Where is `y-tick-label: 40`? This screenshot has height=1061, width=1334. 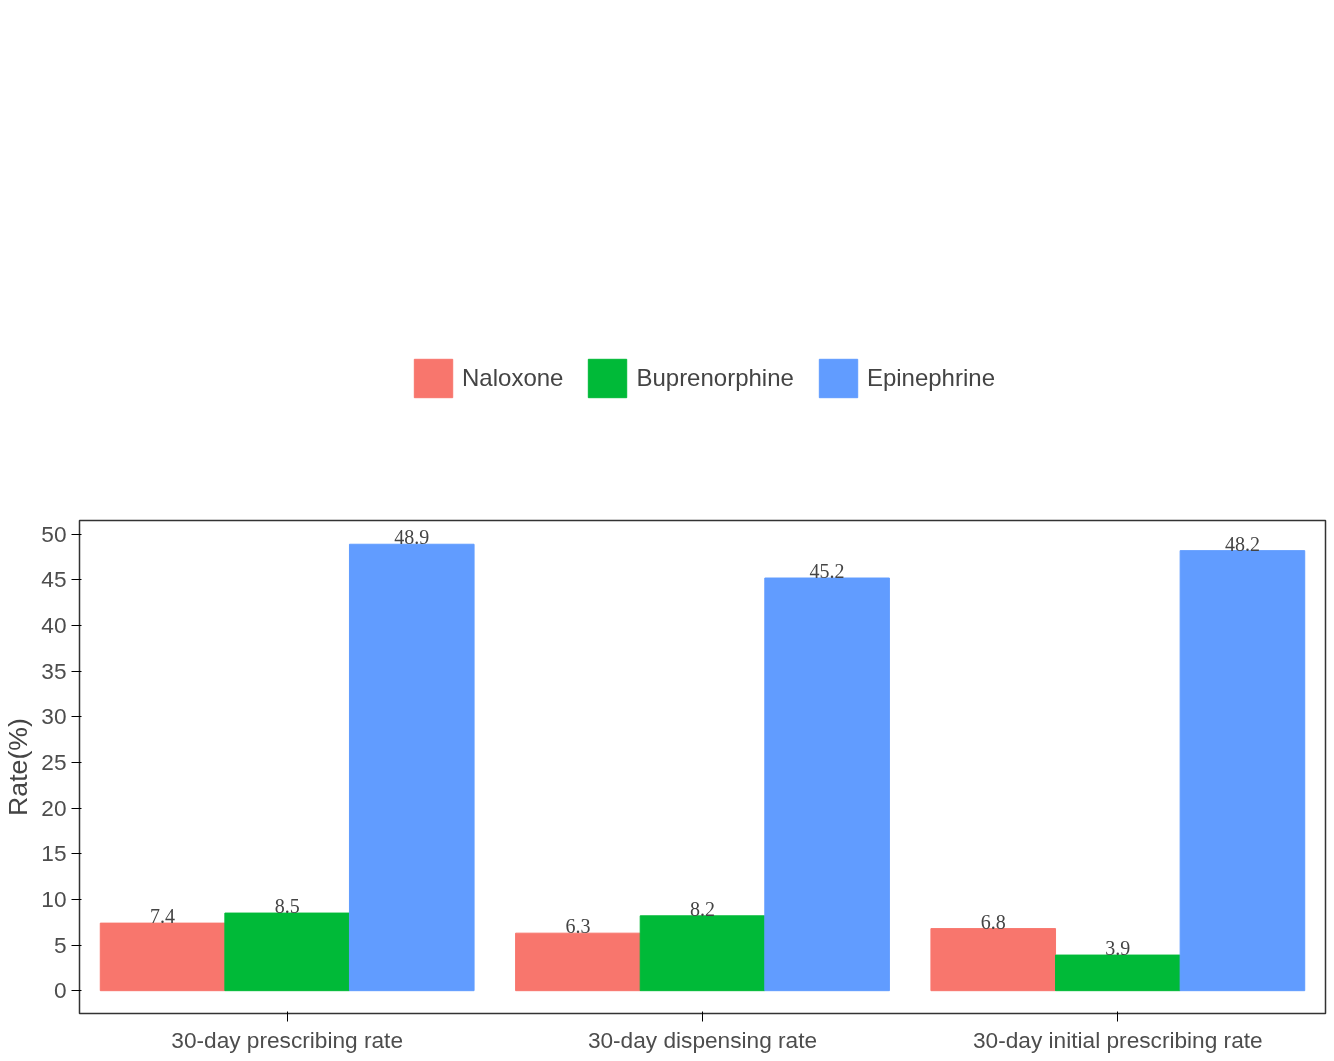 y-tick-label: 40 is located at coordinates (54, 624).